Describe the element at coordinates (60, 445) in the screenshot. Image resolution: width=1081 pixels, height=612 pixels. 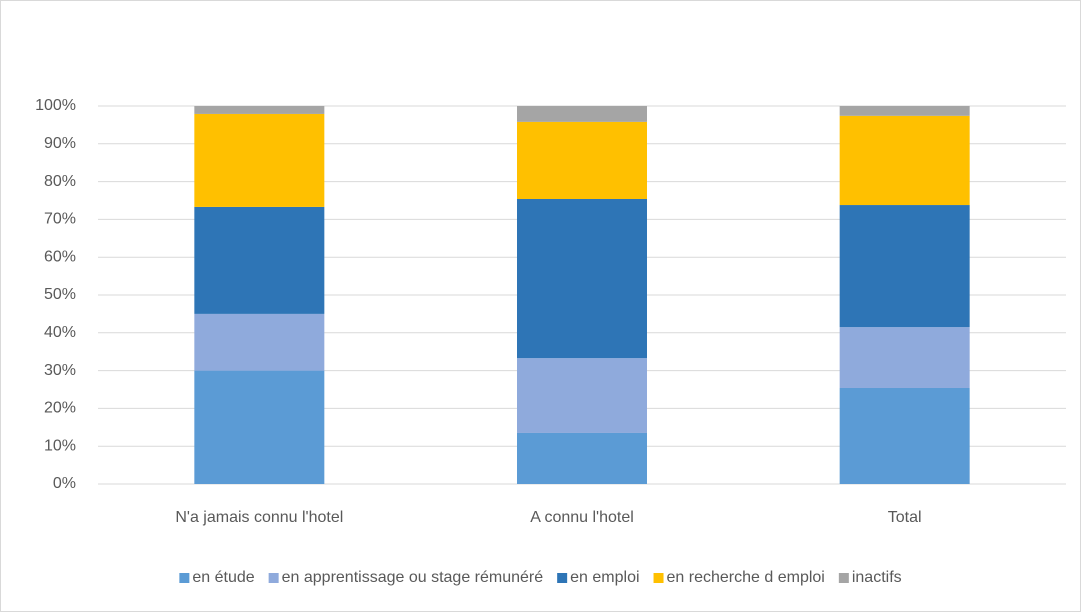
I see `y-tick-label: 10%` at that location.